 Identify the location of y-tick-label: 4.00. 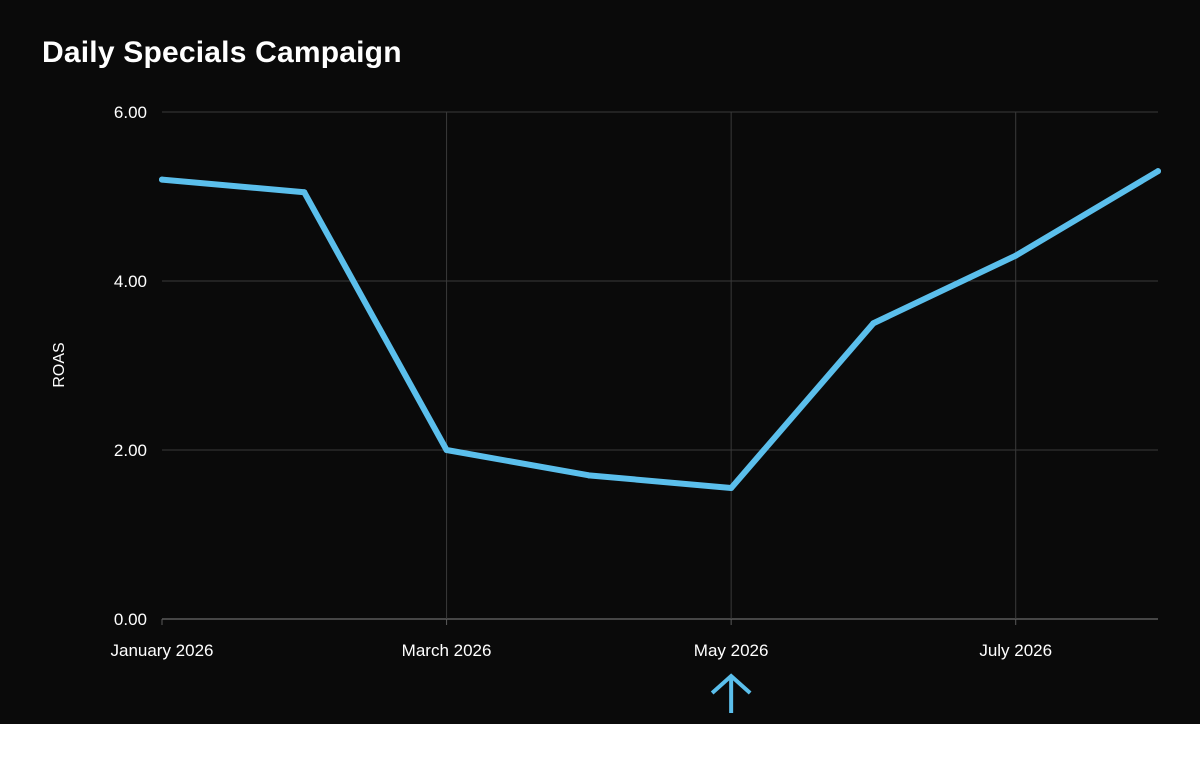
(130, 281).